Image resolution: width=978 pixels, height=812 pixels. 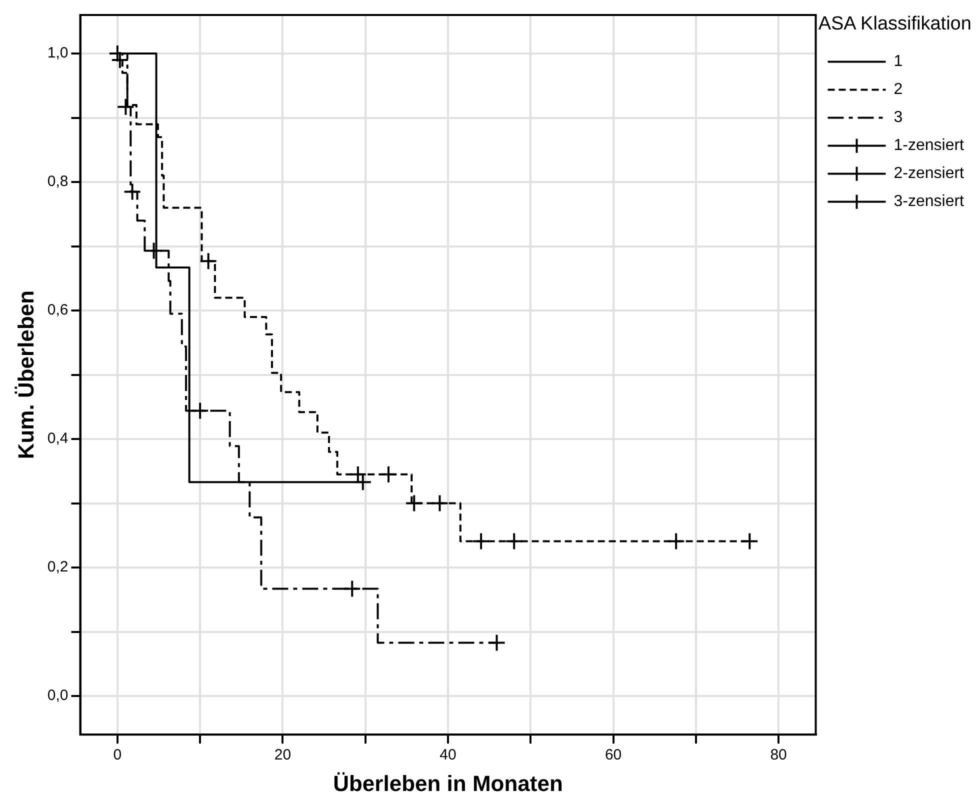 What do you see at coordinates (448, 783) in the screenshot?
I see `x-axis-title: Überleben in Monaten` at bounding box center [448, 783].